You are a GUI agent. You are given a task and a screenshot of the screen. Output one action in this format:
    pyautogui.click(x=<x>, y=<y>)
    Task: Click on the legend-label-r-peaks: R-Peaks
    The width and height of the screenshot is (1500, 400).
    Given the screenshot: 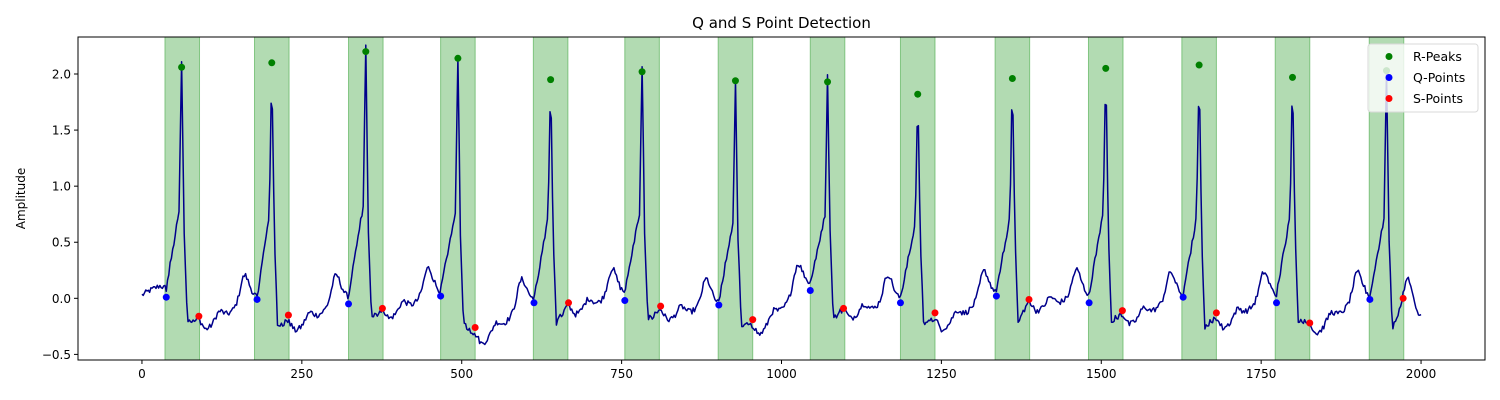 What is the action you would take?
    pyautogui.click(x=1437, y=56)
    